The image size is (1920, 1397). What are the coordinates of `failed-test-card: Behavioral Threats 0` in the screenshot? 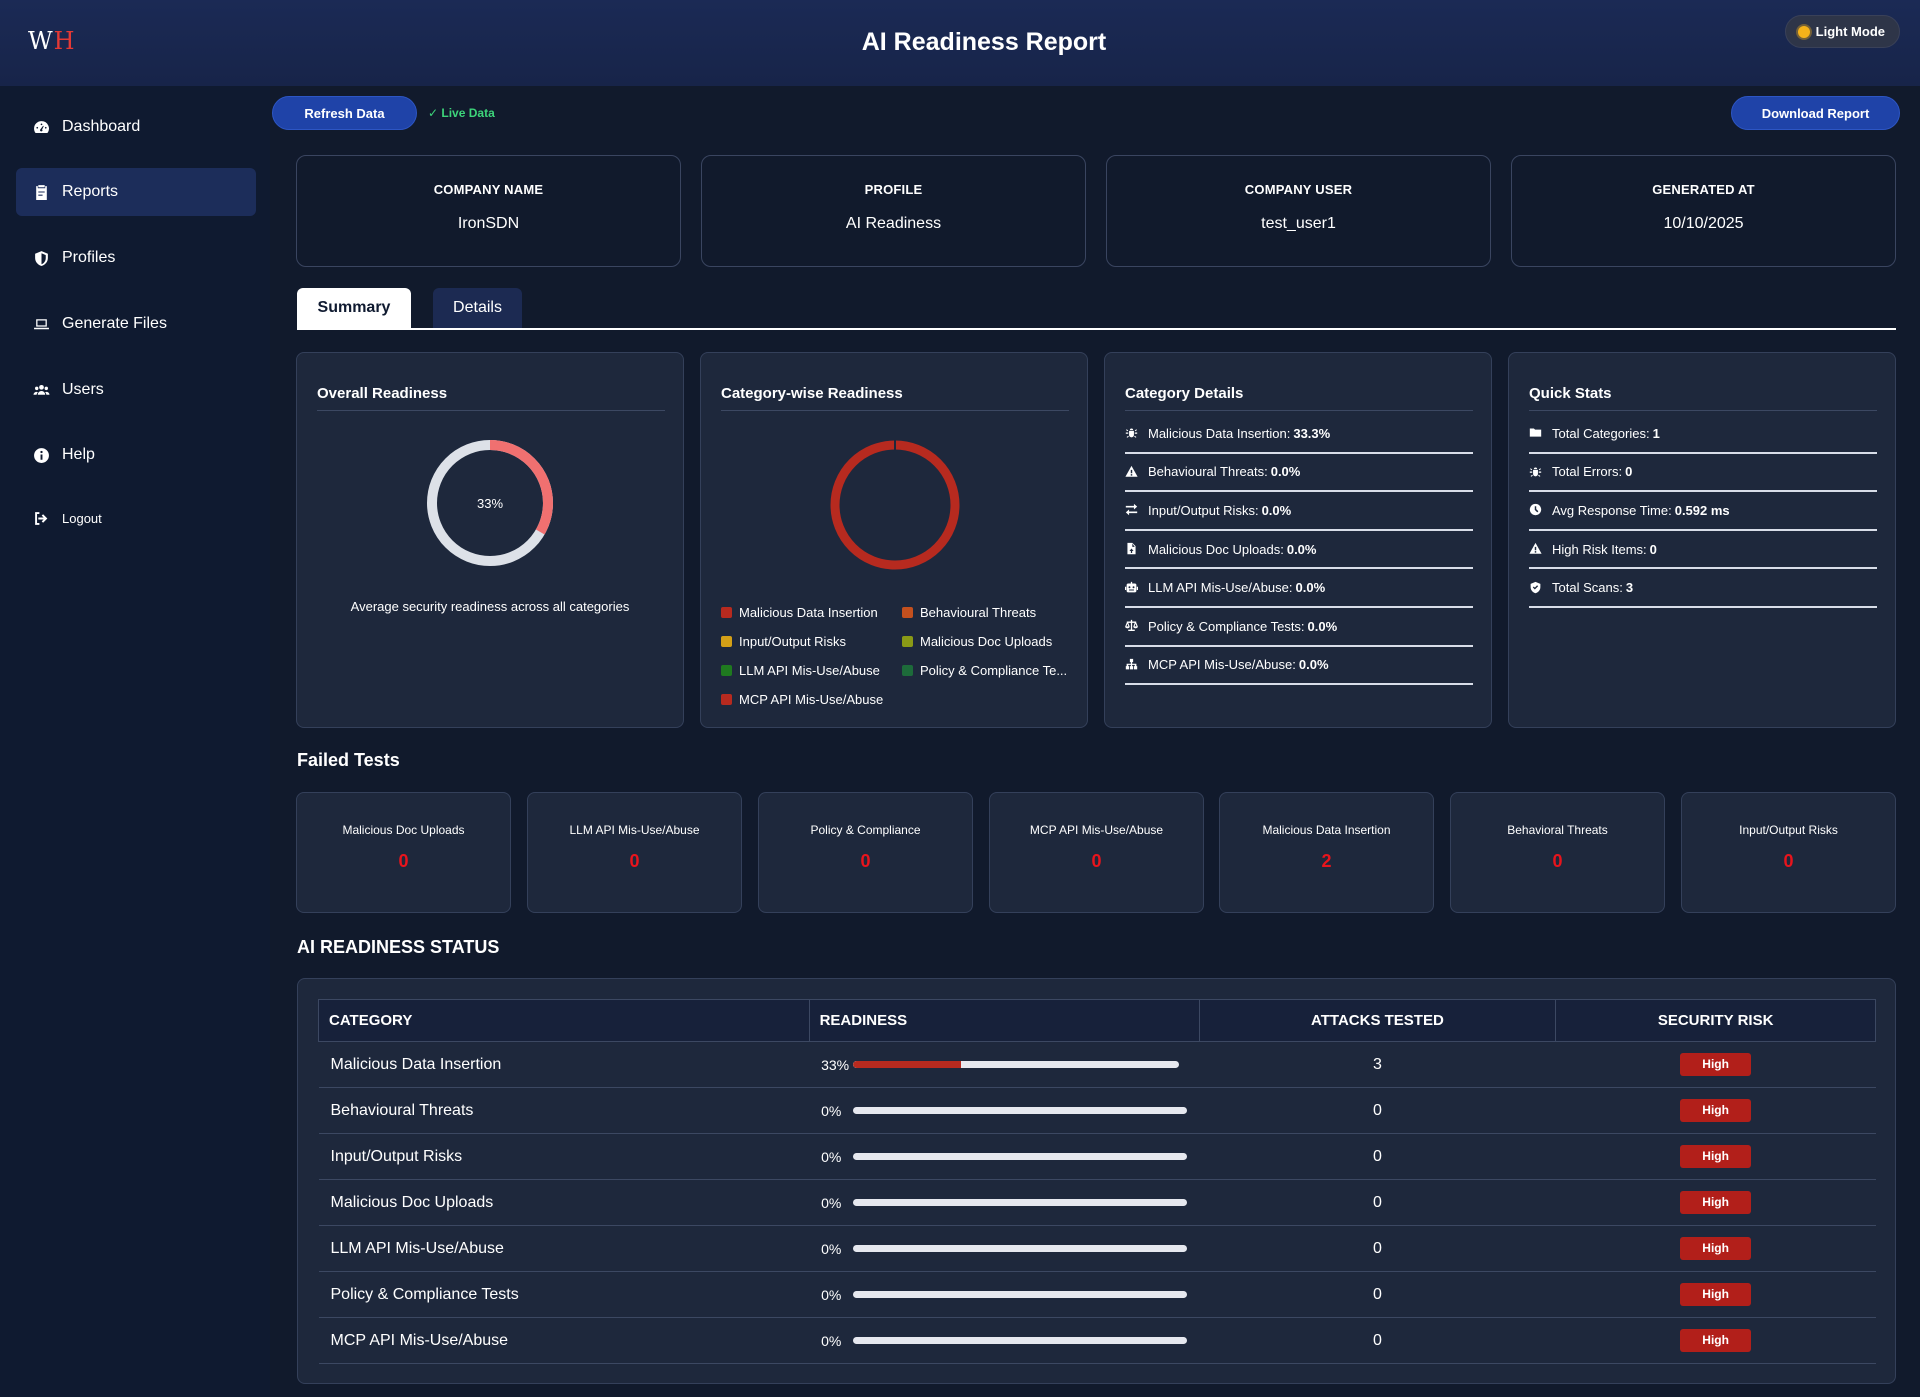 It's located at (1557, 852).